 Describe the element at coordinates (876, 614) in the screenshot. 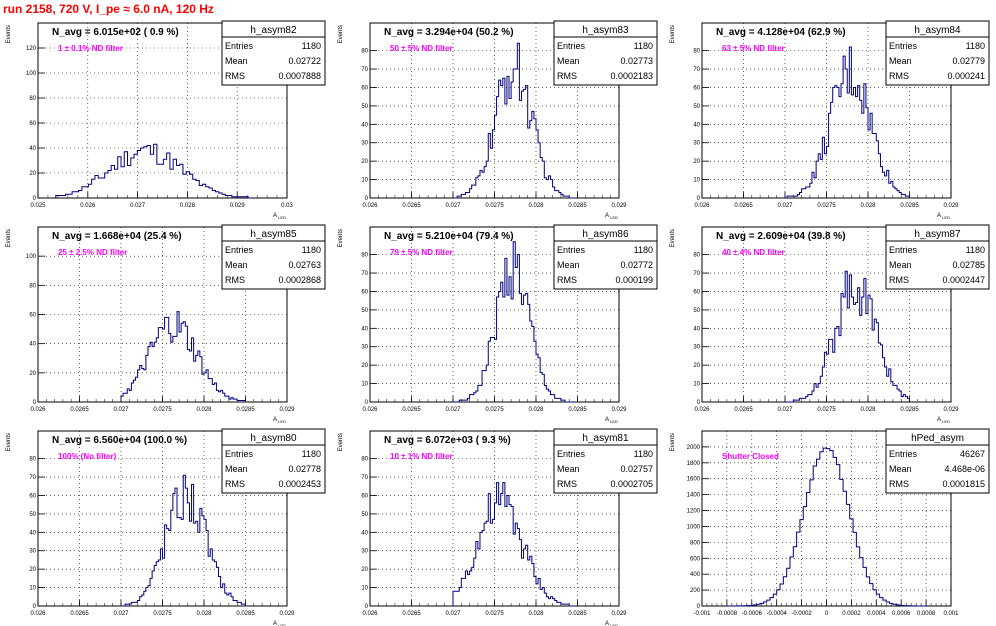

I see `x-tick-label: 0.0004` at that location.